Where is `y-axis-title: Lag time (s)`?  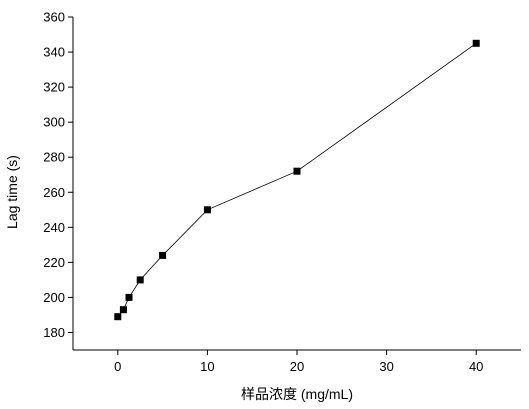
y-axis-title: Lag time (s) is located at coordinates (12, 192).